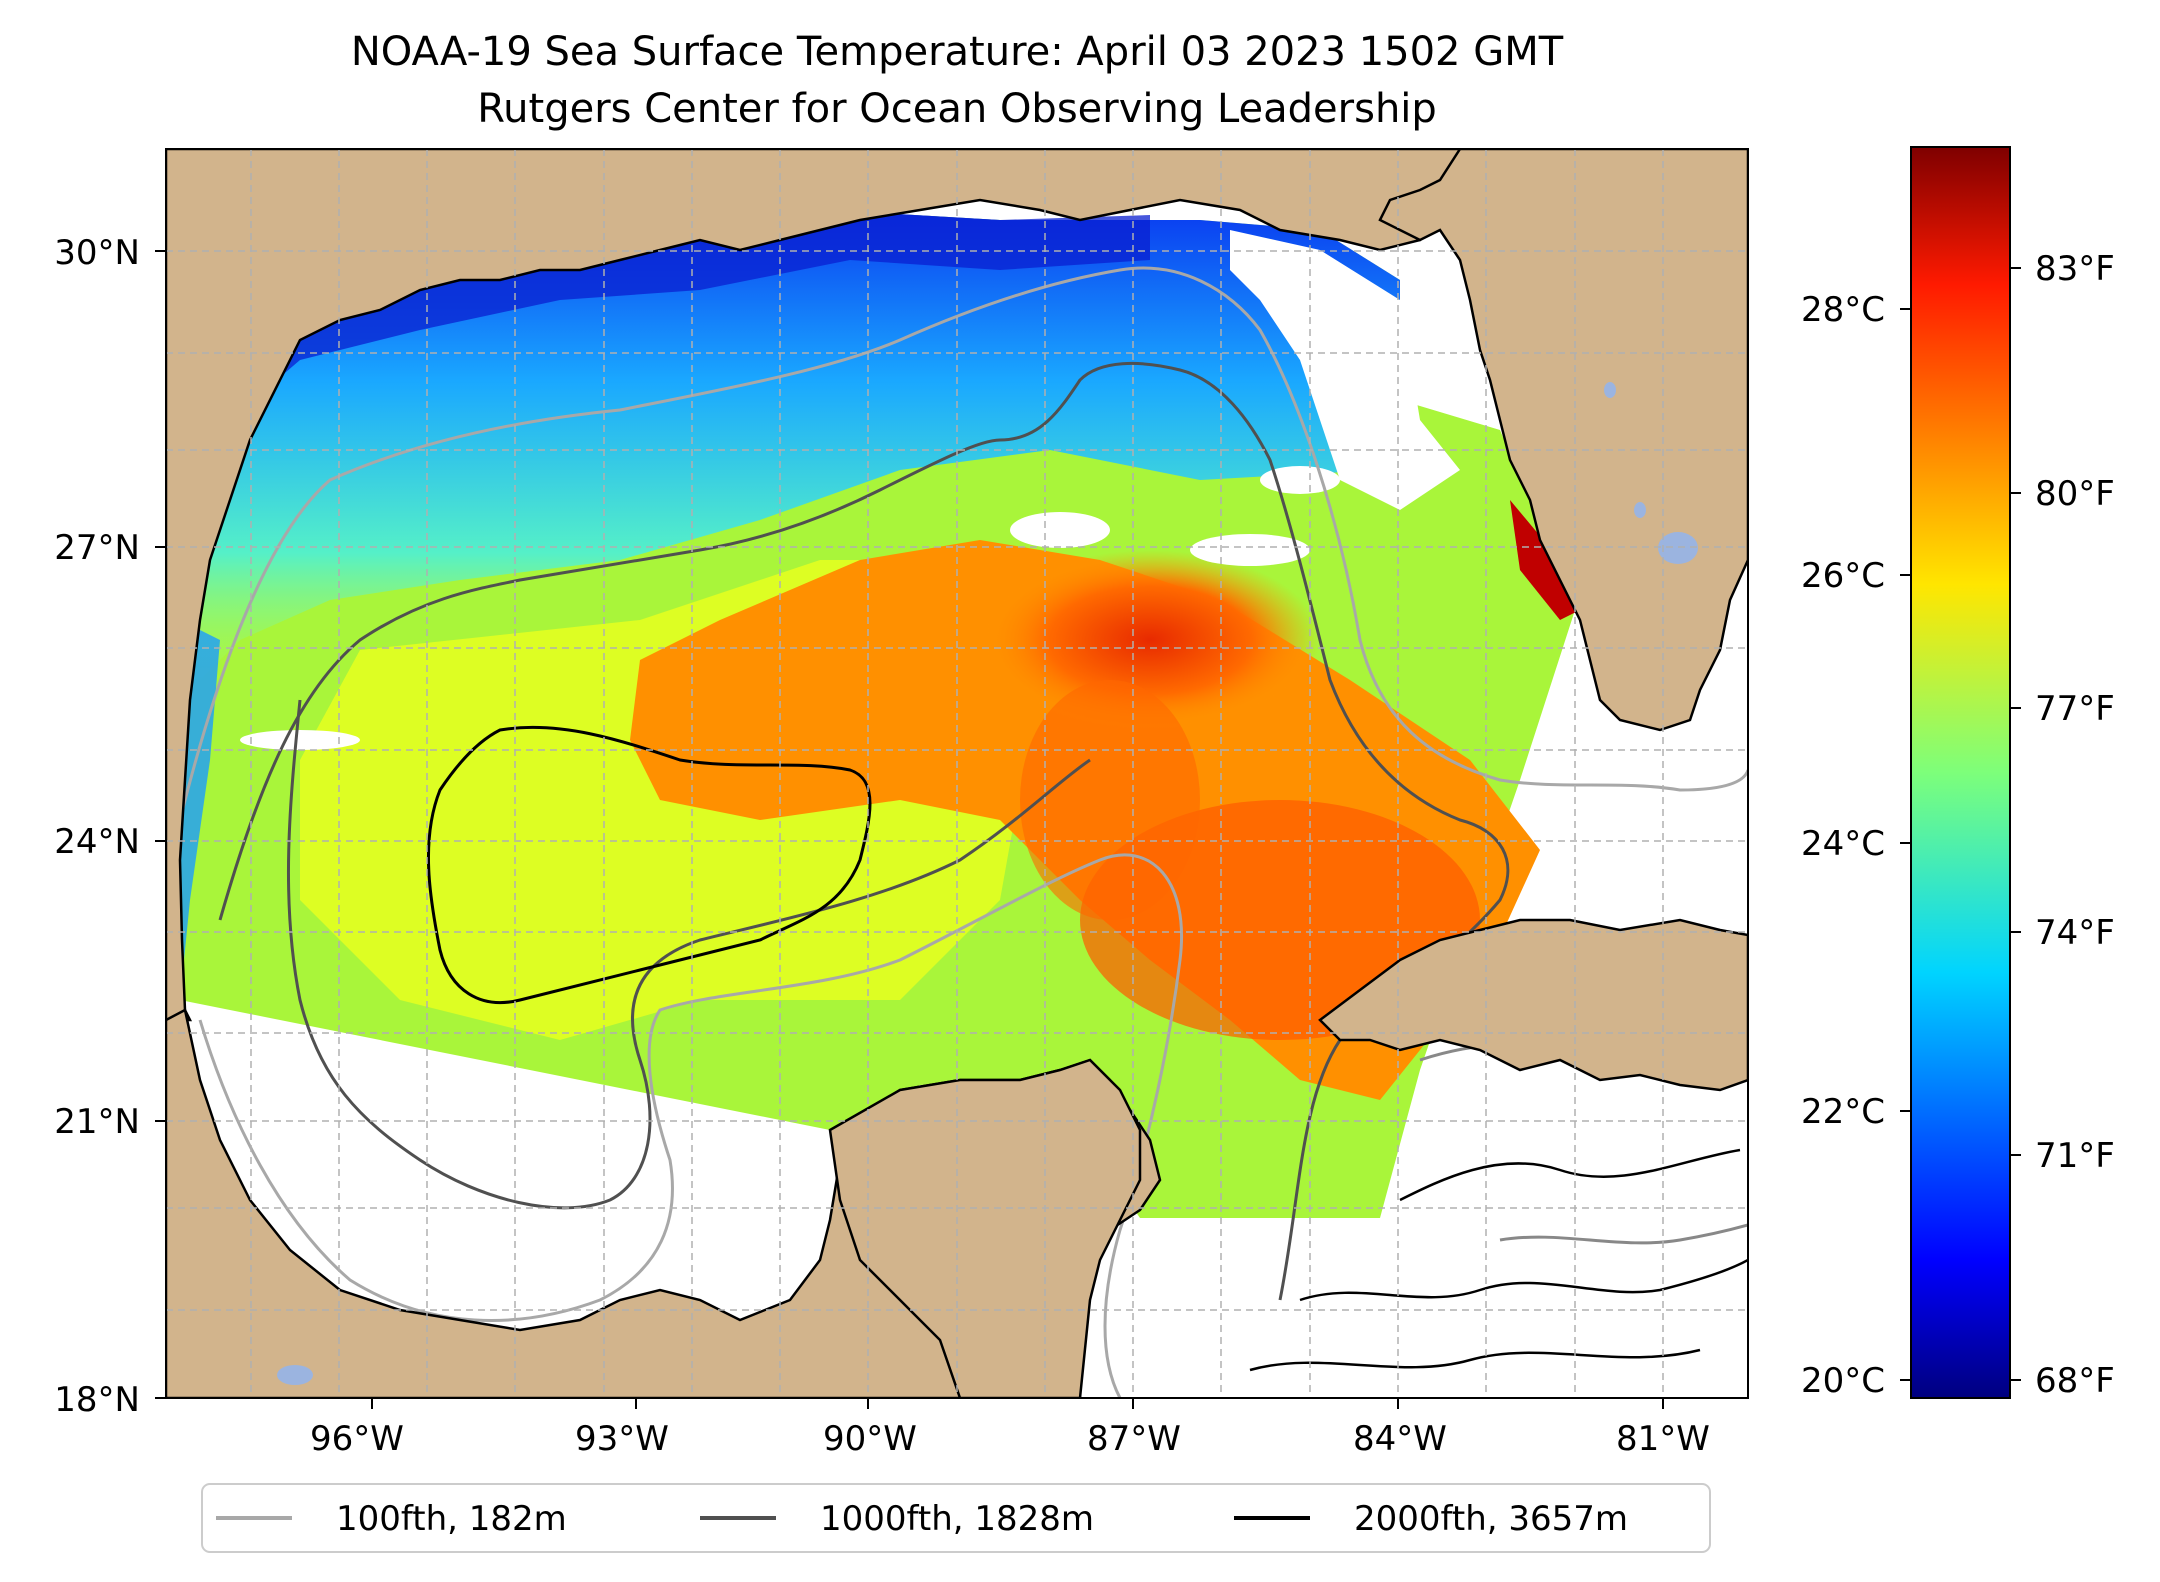 This screenshot has height=1582, width=2160. I want to click on colorbar-fahrenheit-label: 83°F, so click(2075, 269).